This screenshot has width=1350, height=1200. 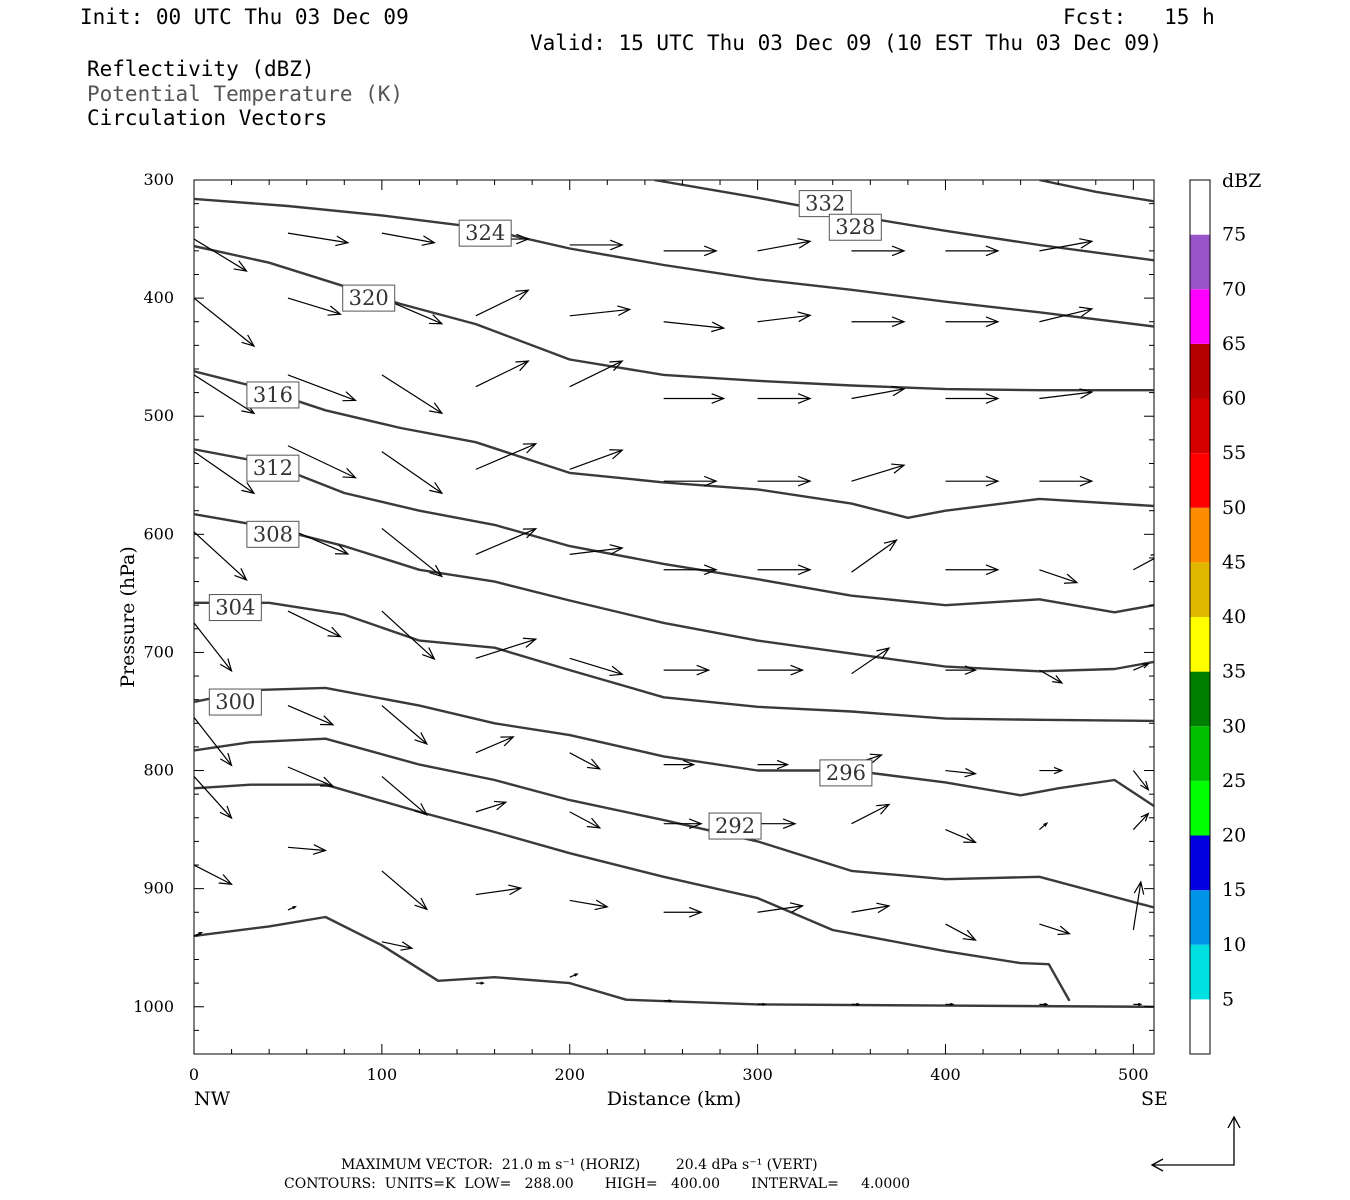 What do you see at coordinates (273, 395) in the screenshot?
I see `contour-label: 316` at bounding box center [273, 395].